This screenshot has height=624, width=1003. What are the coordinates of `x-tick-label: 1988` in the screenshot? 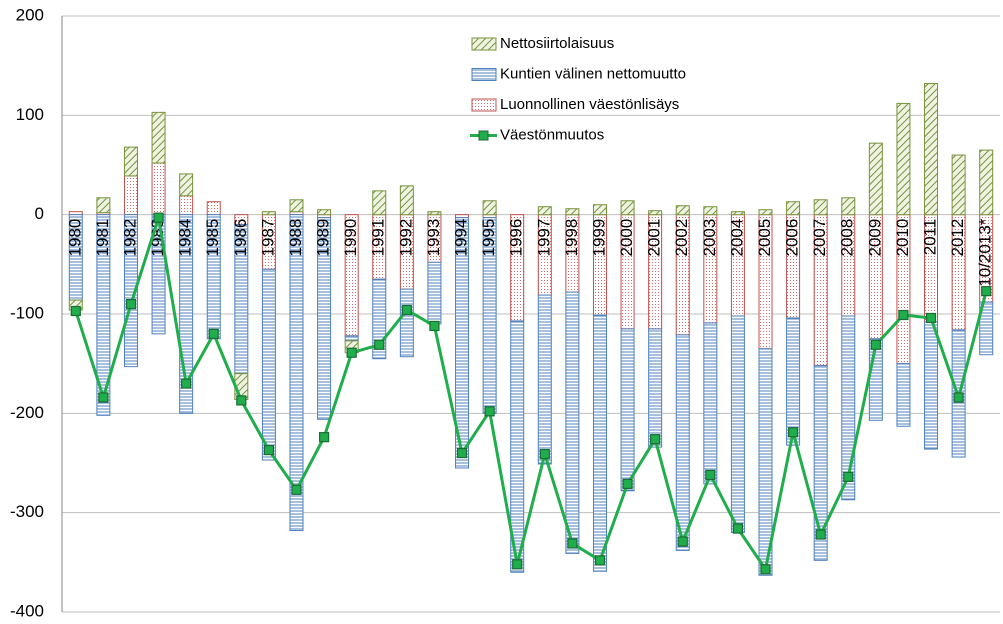 It's located at (295, 238).